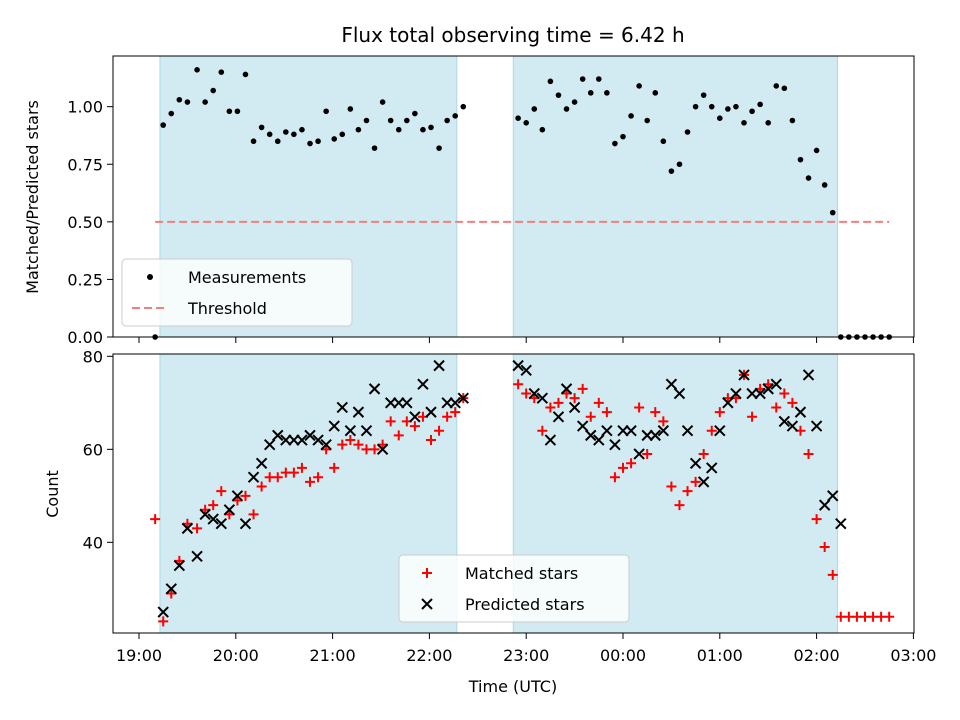  I want to click on chart-title: Flux total observing time = 6.42 h, so click(512, 35).